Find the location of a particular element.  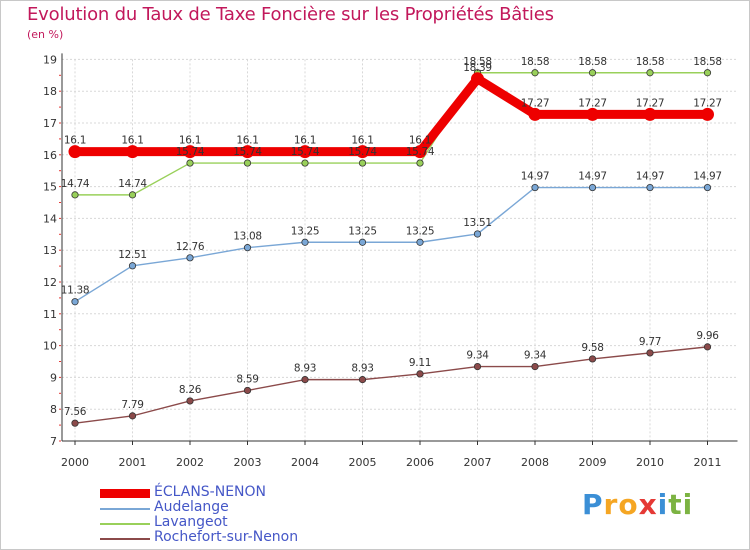

data-label: 7.56 is located at coordinates (75, 412).